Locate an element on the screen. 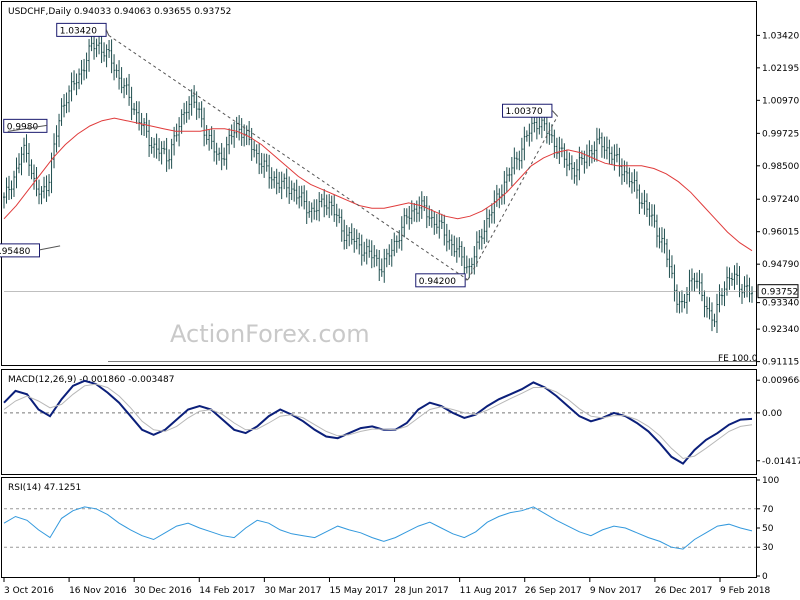 The height and width of the screenshot is (600, 800). main-y-tick-label: 0.97240 is located at coordinates (780, 200).